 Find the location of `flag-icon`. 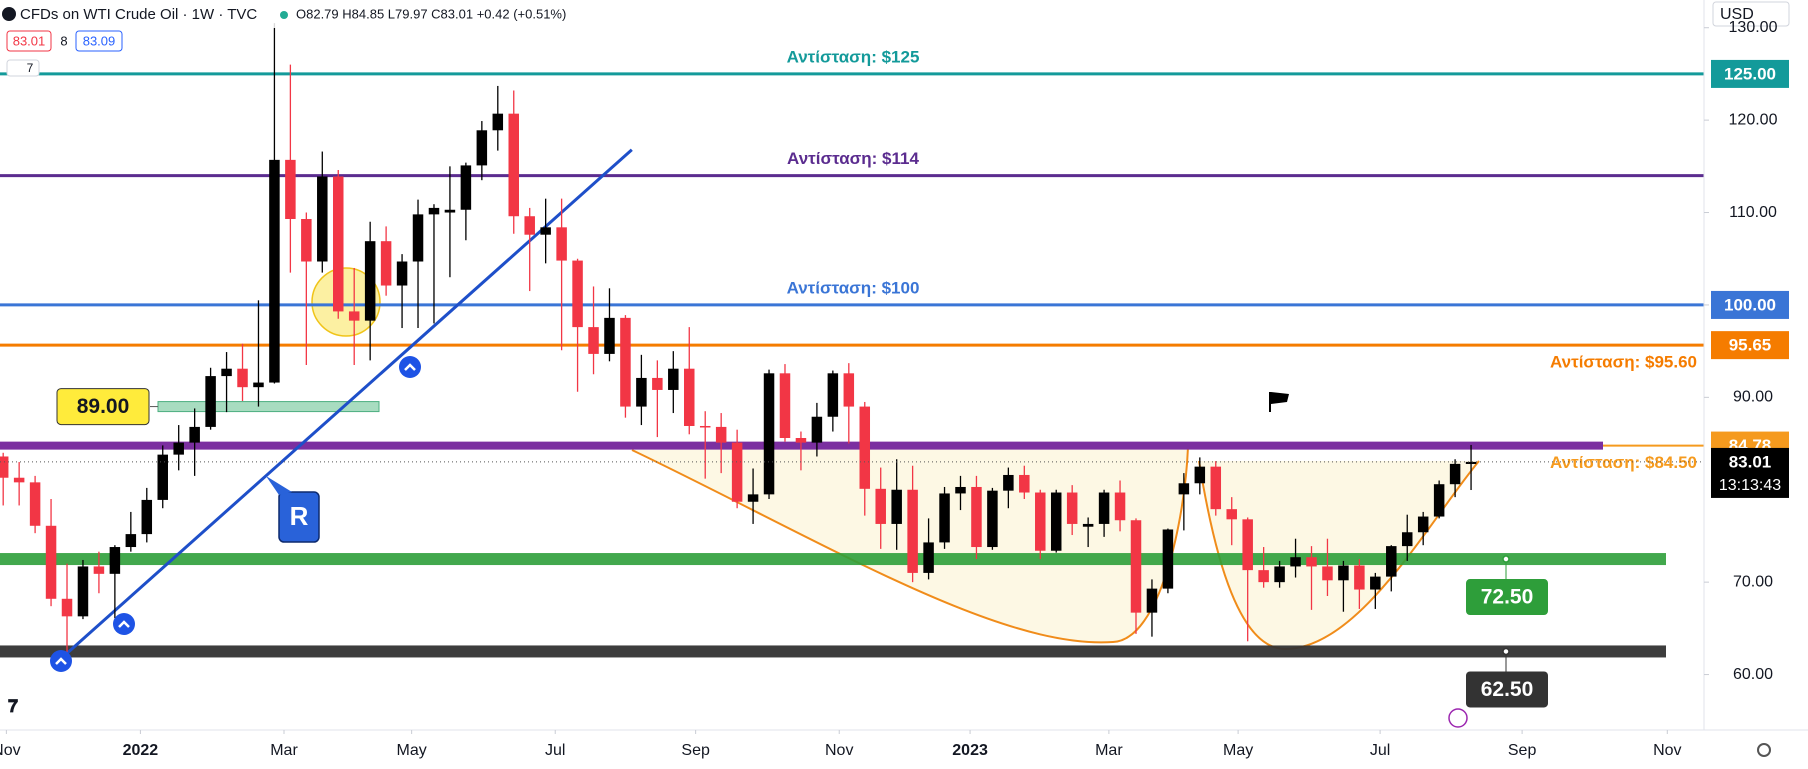

flag-icon is located at coordinates (1279, 402).